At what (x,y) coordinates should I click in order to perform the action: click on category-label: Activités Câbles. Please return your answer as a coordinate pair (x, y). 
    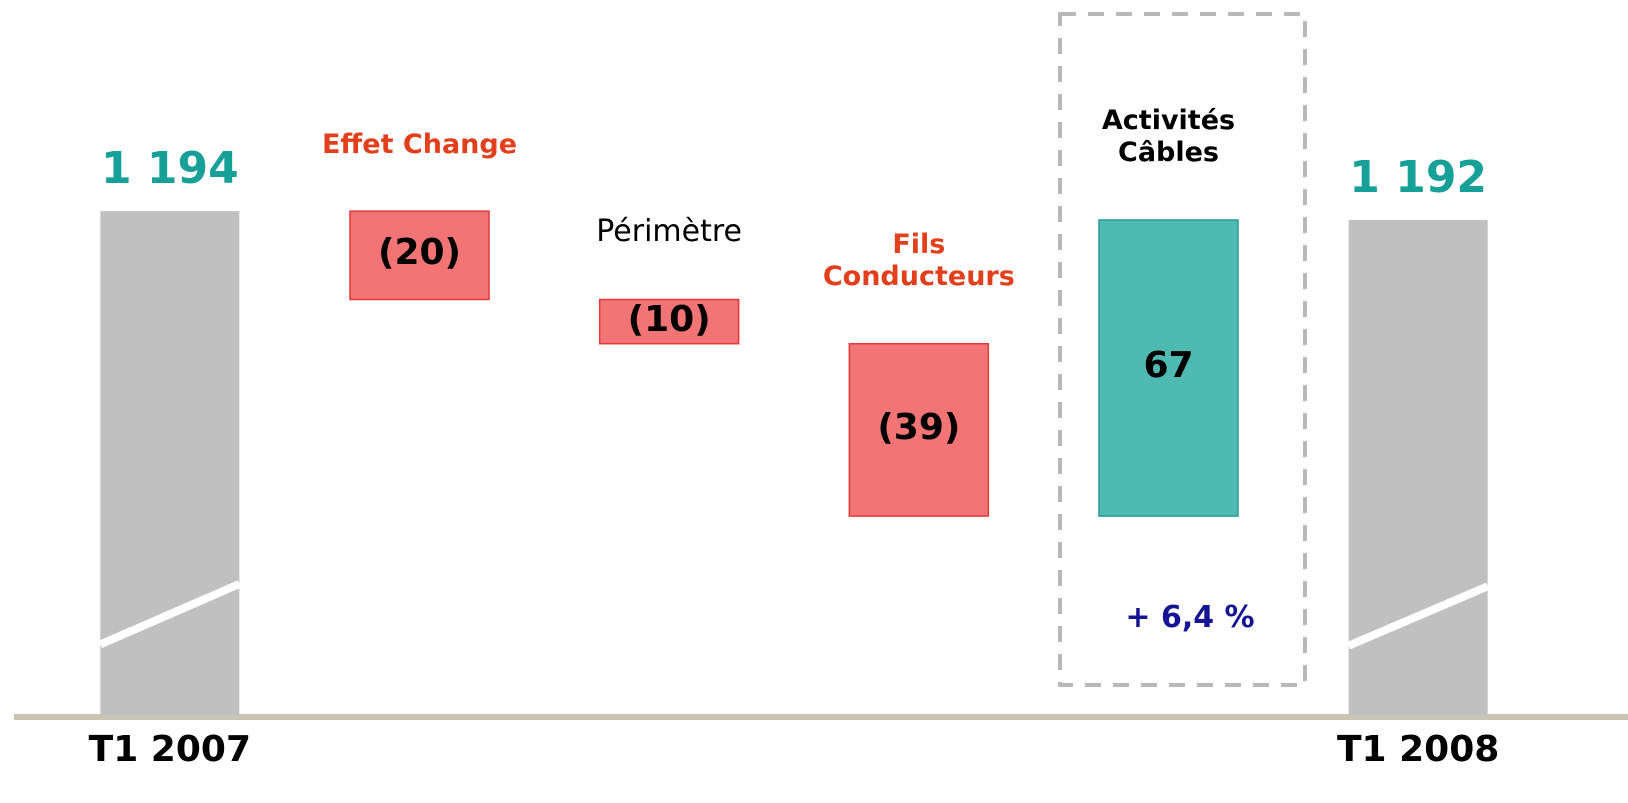
    Looking at the image, I should click on (1168, 136).